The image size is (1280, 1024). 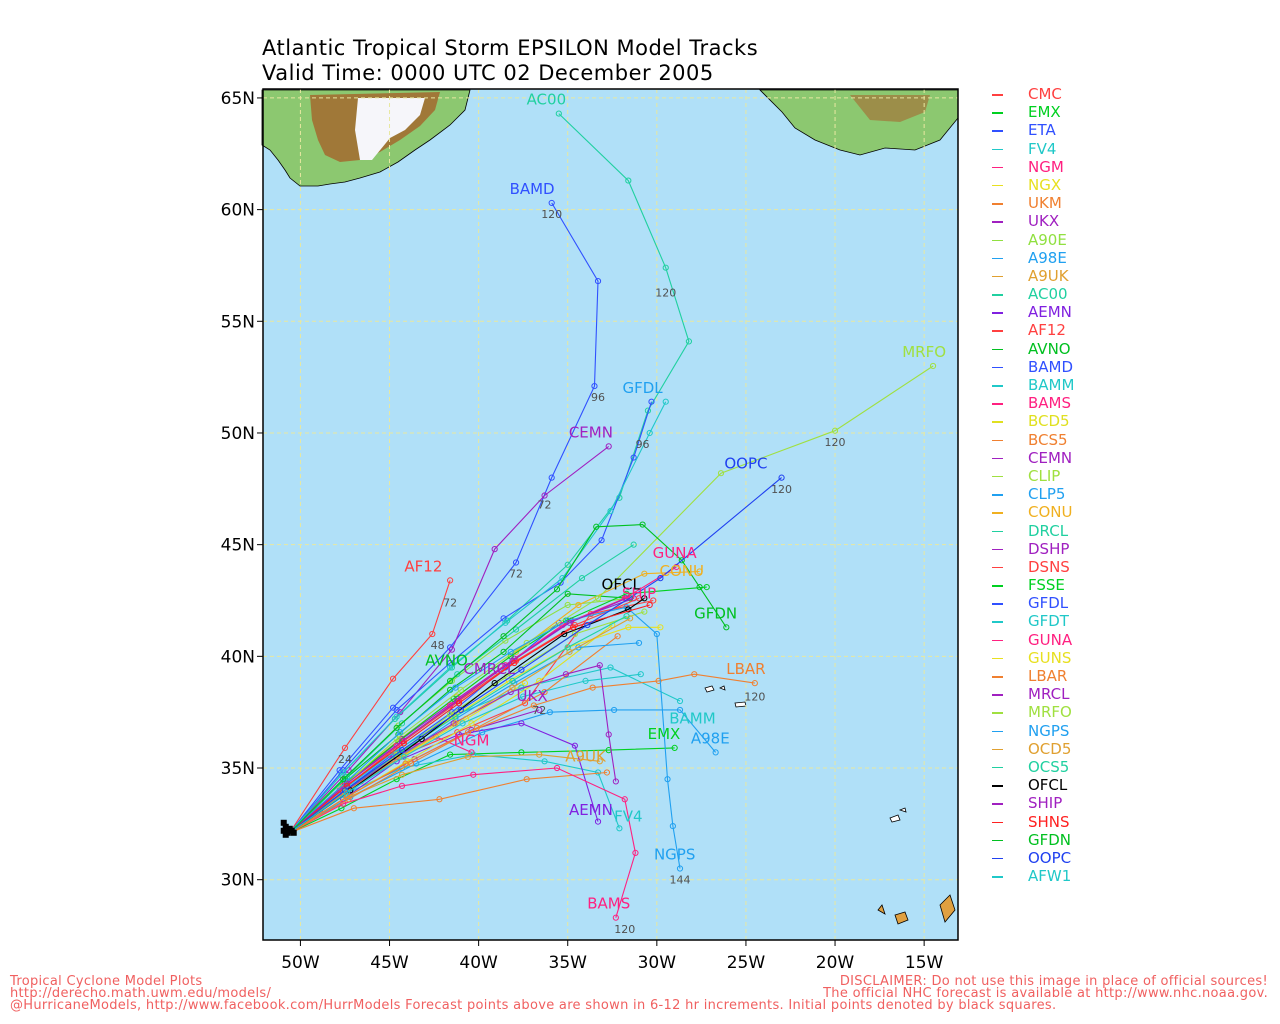 I want to click on model-label: BAMS, so click(x=608, y=904).